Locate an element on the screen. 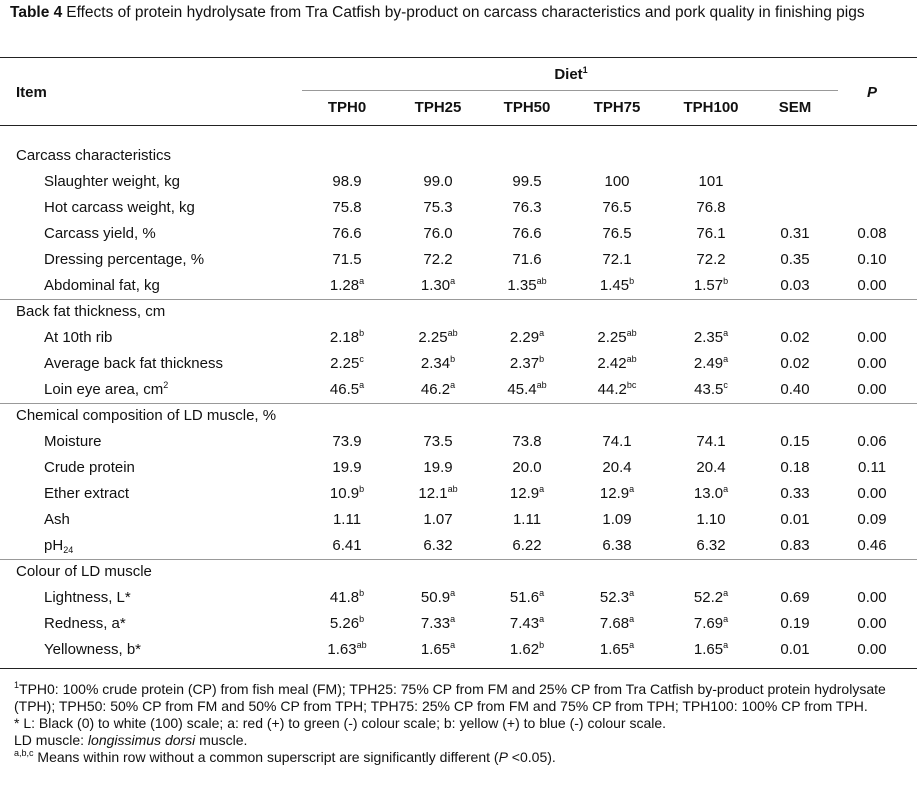 This screenshot has width=917, height=800. cell: 0.02 is located at coordinates (794, 364).